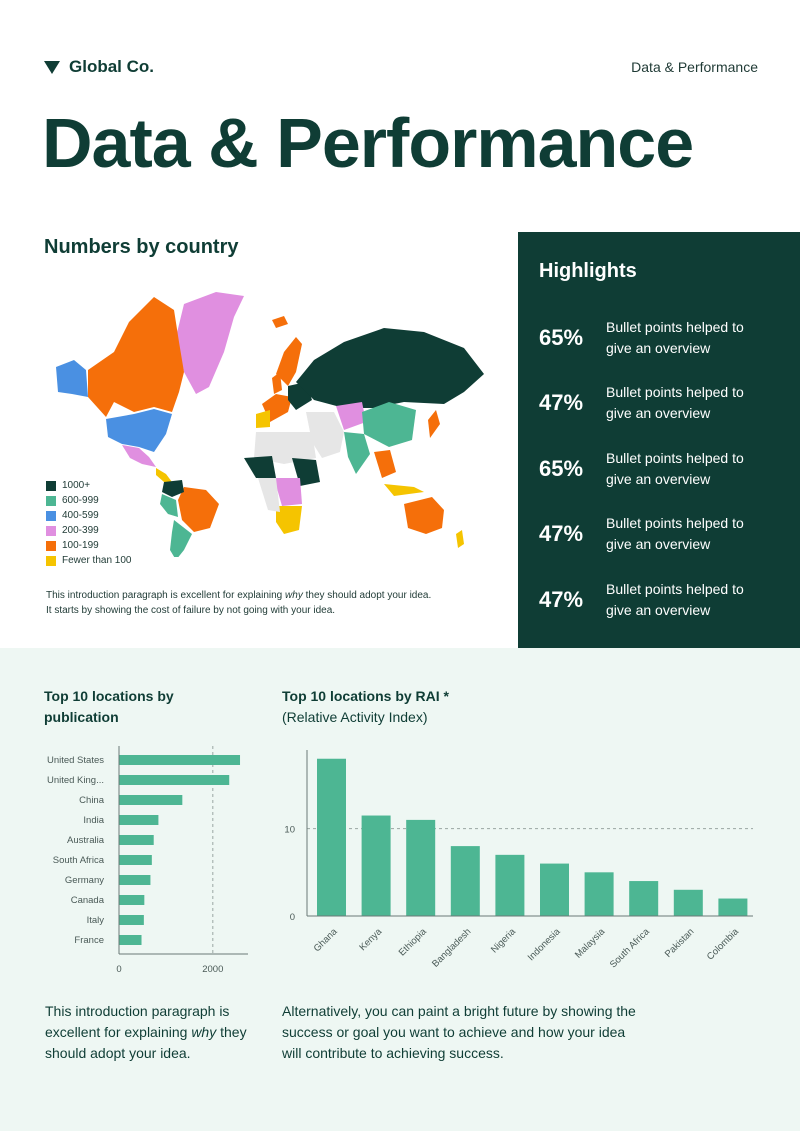  What do you see at coordinates (385, 464) in the screenshot?
I see `map-se-asia` at bounding box center [385, 464].